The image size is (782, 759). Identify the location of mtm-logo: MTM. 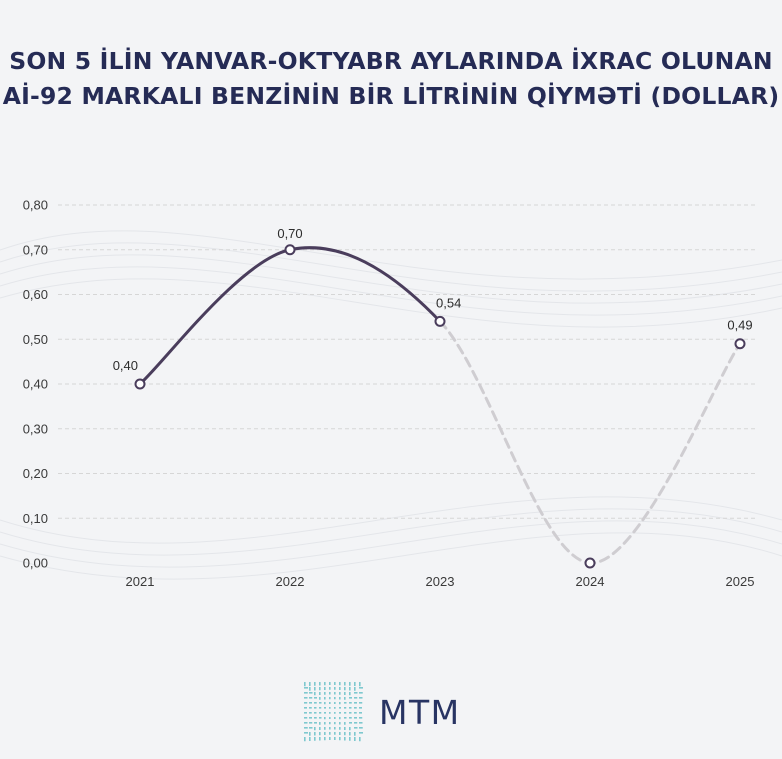
(381, 712).